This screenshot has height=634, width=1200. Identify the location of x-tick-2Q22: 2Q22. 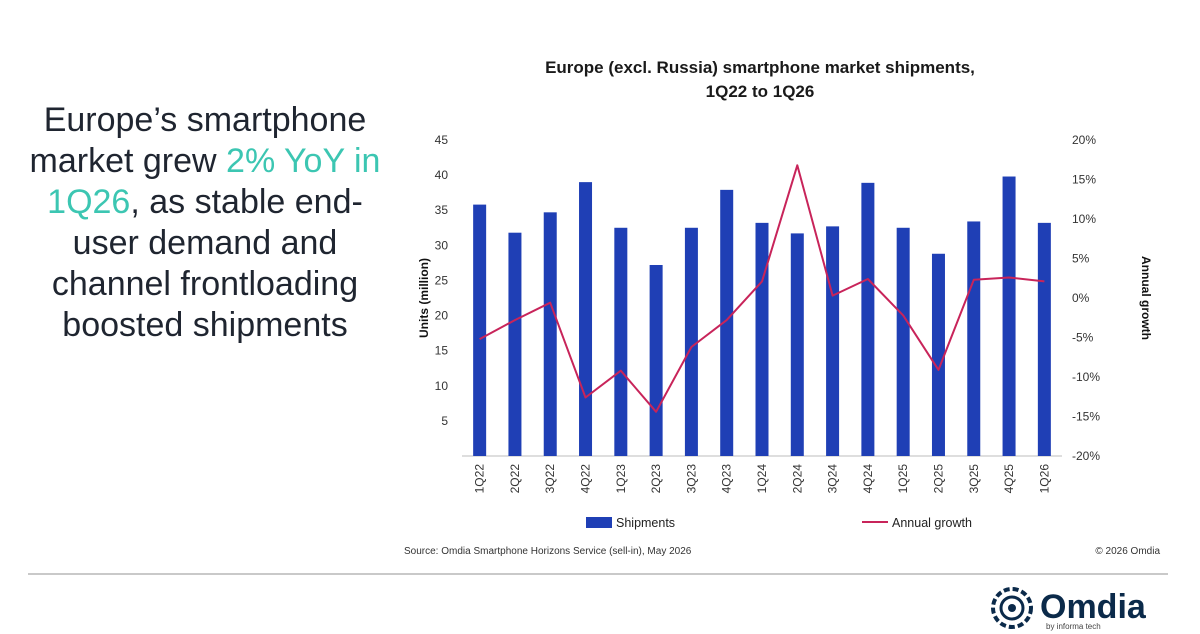
(515, 479).